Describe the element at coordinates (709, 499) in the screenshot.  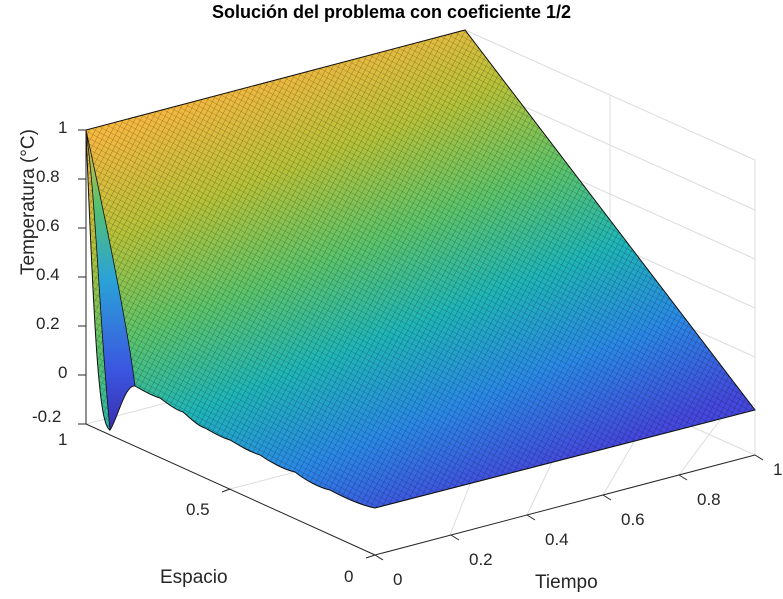
I see `x-tick: 0.8` at that location.